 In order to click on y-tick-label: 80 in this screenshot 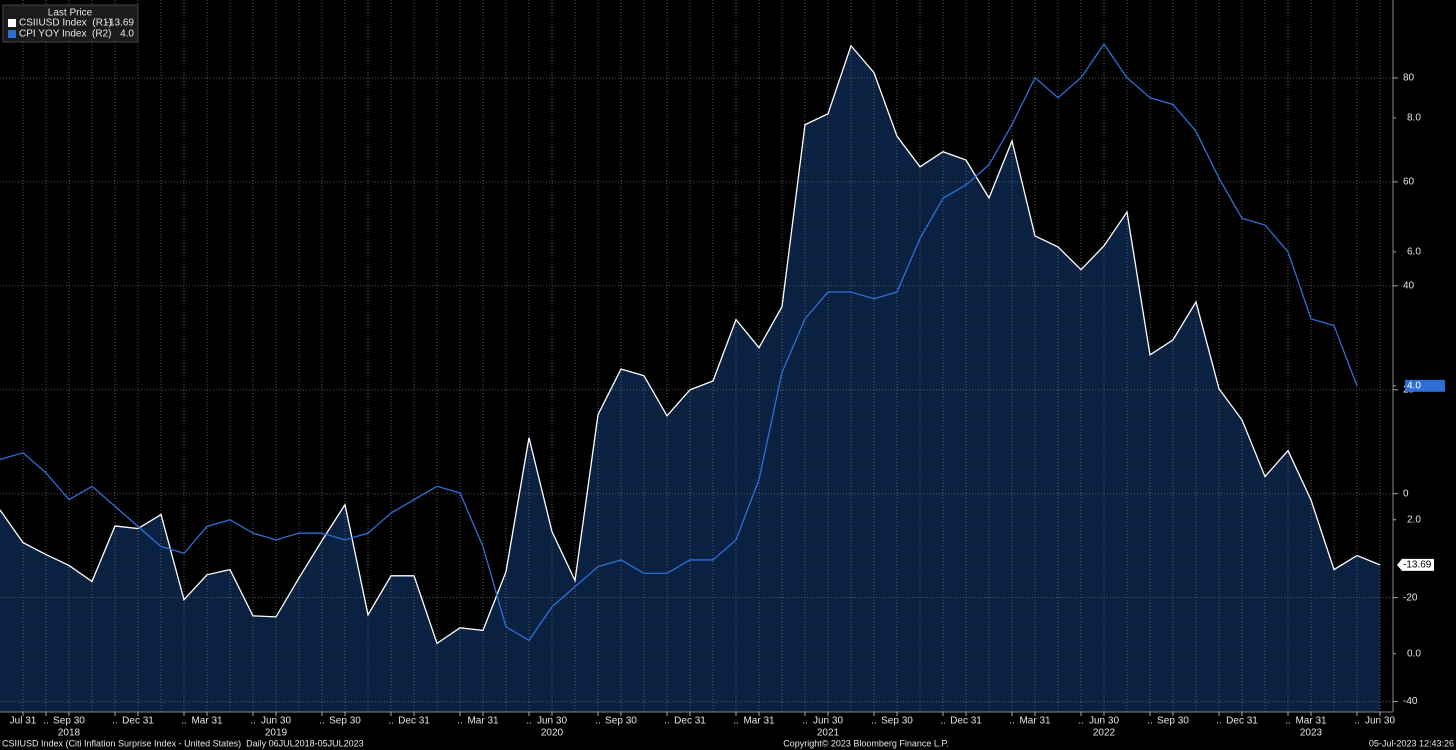, I will do `click(1409, 78)`.